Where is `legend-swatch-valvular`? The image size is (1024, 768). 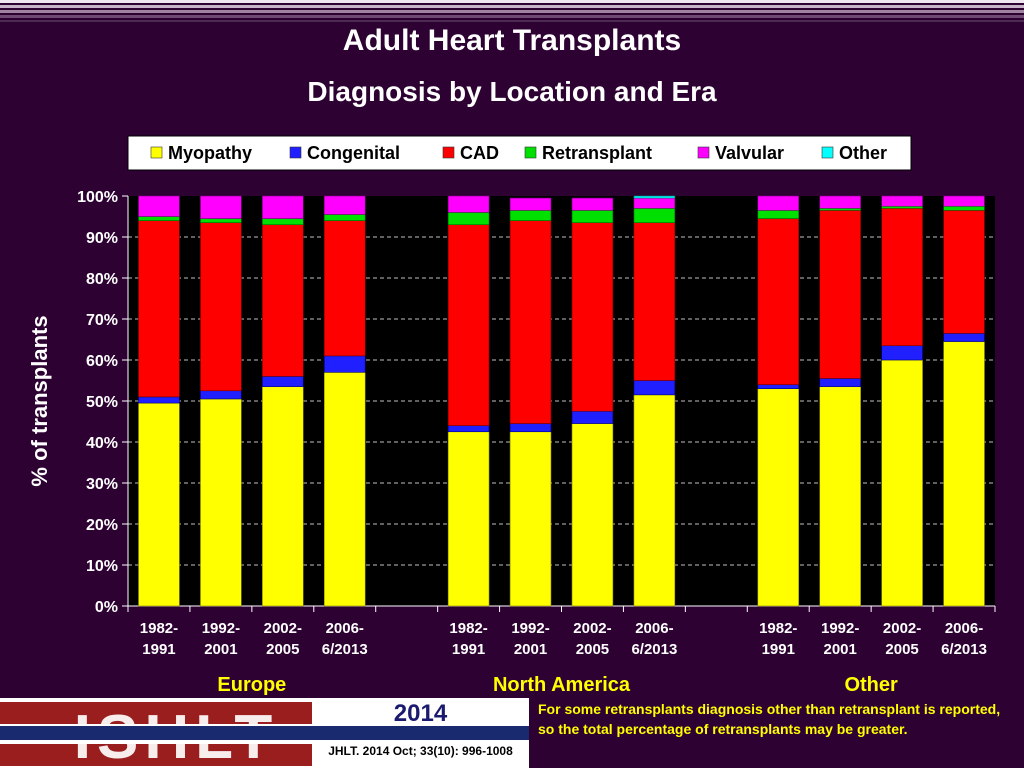 legend-swatch-valvular is located at coordinates (703, 152).